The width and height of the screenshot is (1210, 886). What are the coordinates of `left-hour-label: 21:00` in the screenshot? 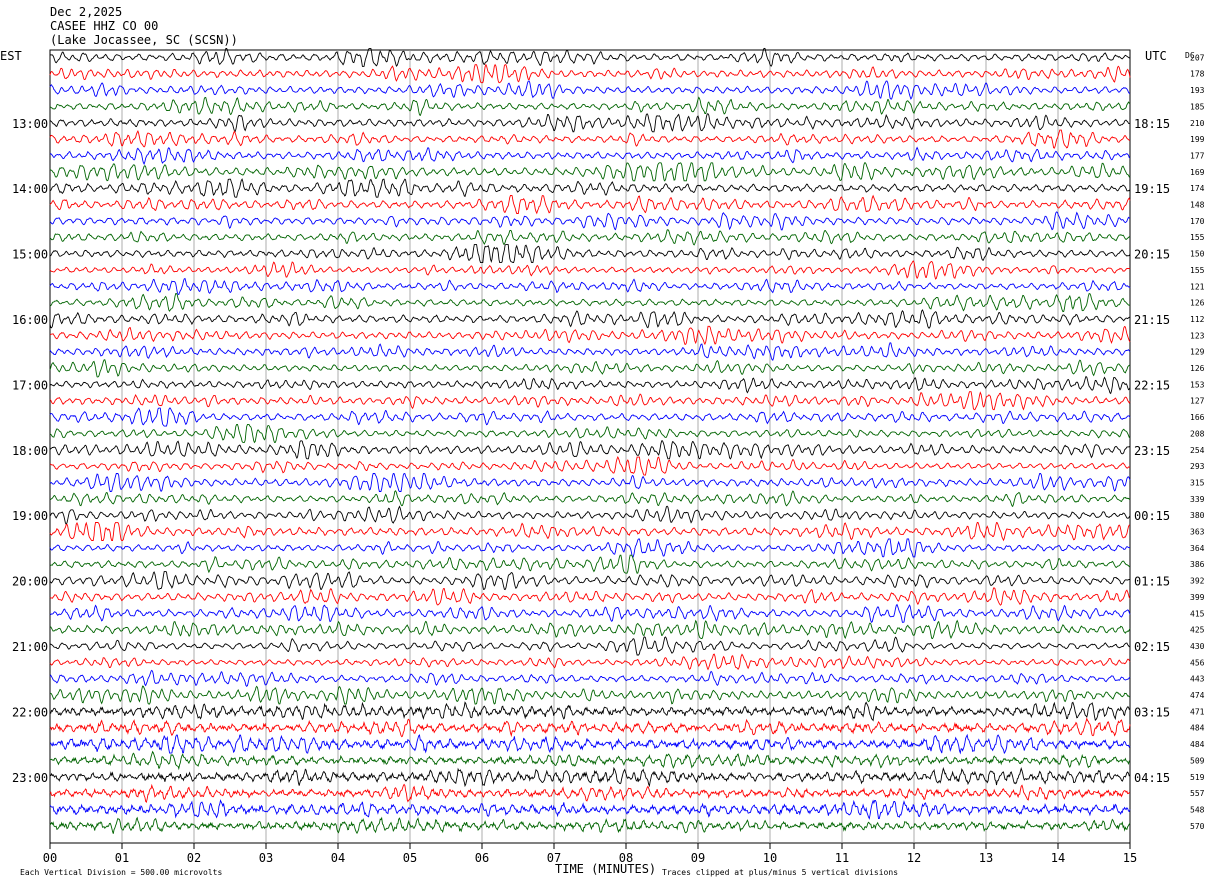 It's located at (30, 647).